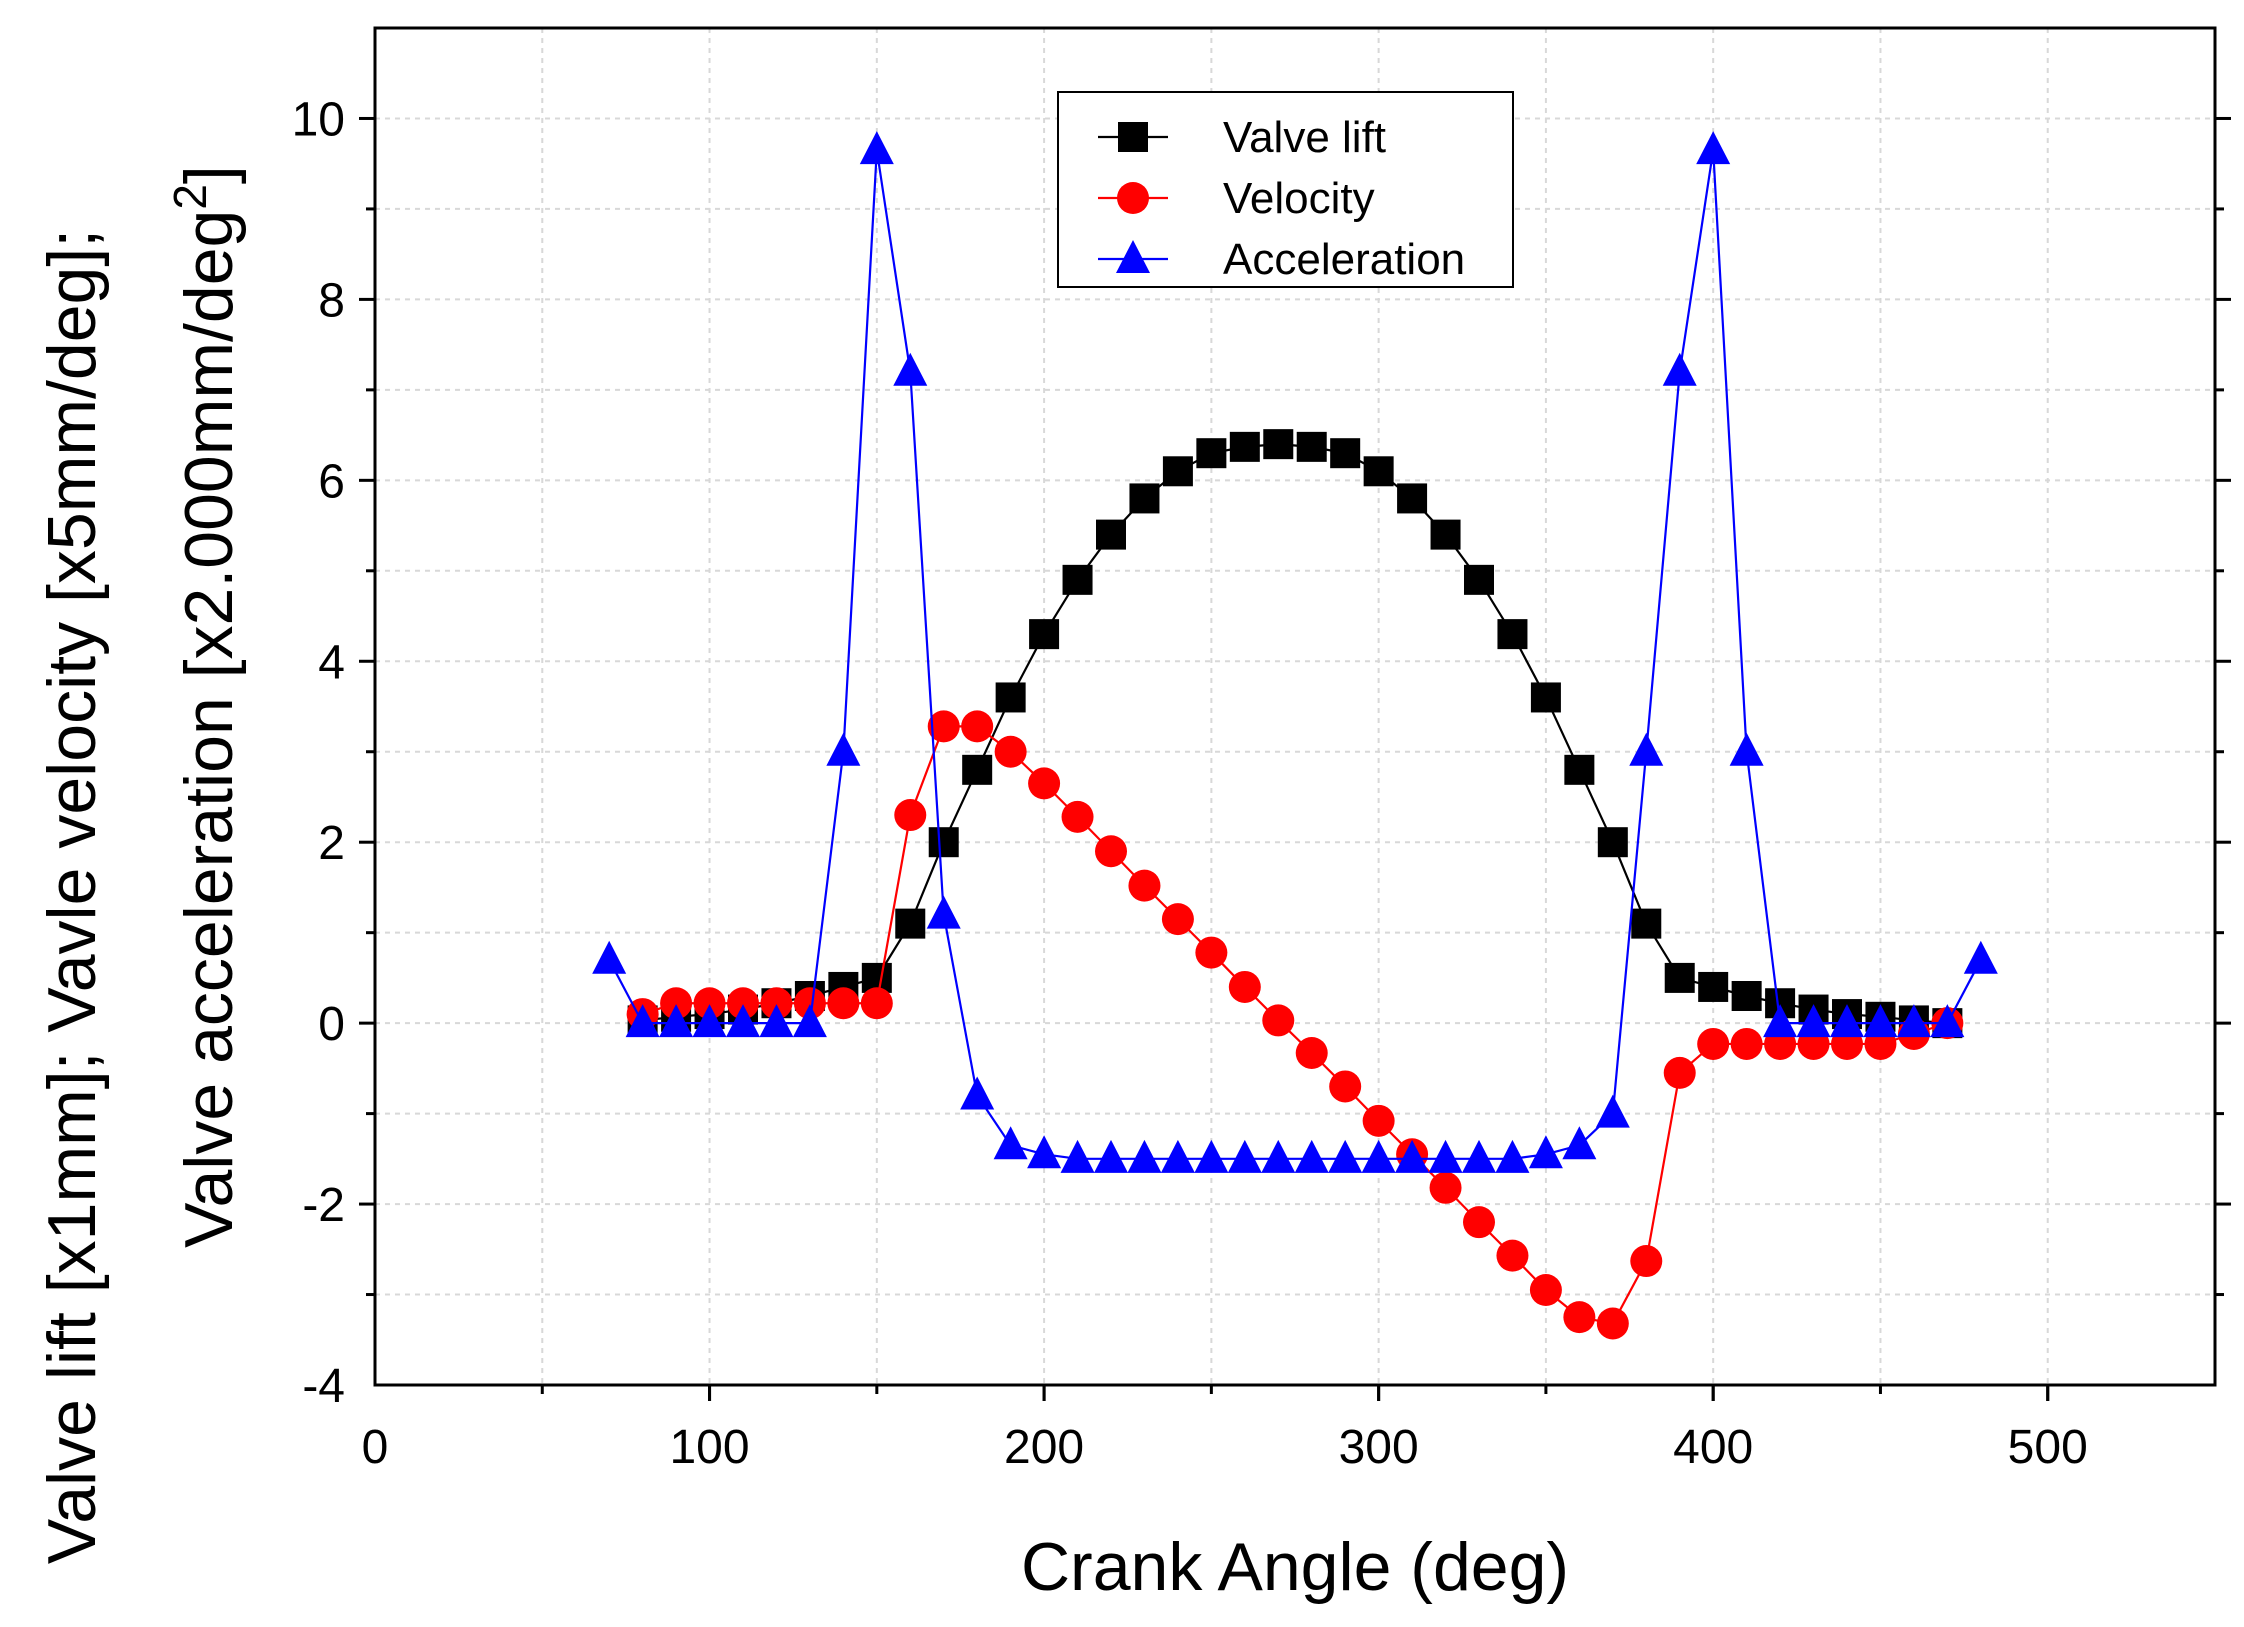 Image resolution: width=2244 pixels, height=1627 pixels. I want to click on y-tick-label: 6, so click(331, 481).